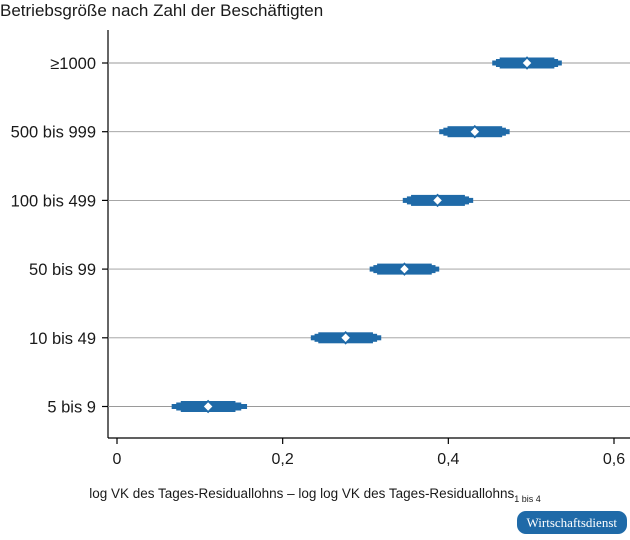  Describe the element at coordinates (571, 522) in the screenshot. I see `brand-logo: Wirtschaftsdienst` at that location.